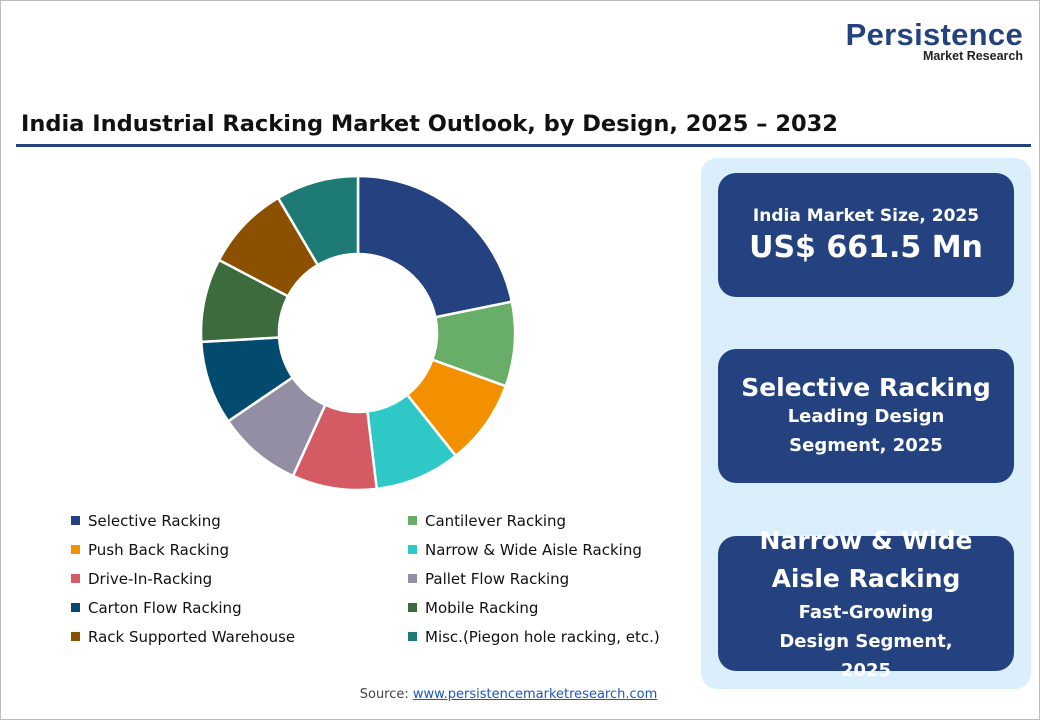  What do you see at coordinates (482, 607) in the screenshot?
I see `legend-label: Mobile Racking` at bounding box center [482, 607].